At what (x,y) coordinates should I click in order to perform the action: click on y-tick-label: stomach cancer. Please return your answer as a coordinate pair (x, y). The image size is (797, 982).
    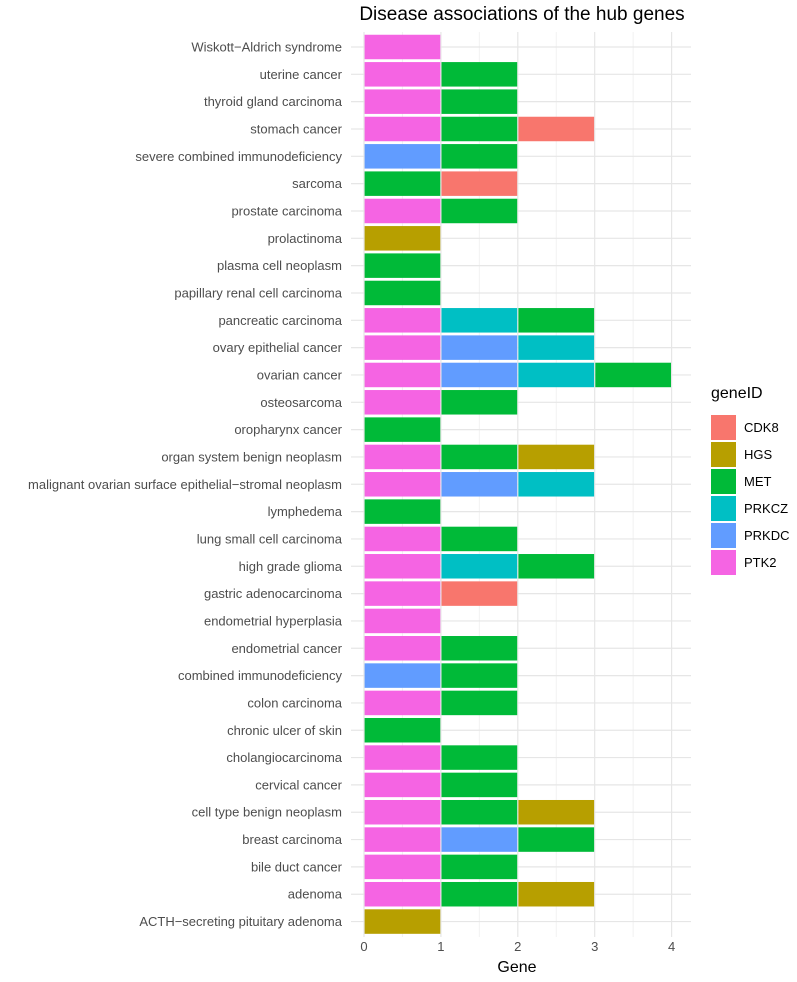
    Looking at the image, I should click on (296, 128).